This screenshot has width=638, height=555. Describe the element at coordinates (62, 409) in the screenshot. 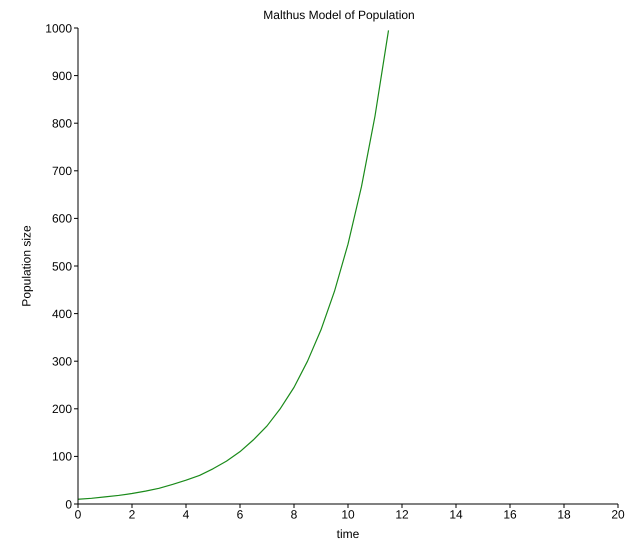

I see `y-tick-label: 200` at that location.